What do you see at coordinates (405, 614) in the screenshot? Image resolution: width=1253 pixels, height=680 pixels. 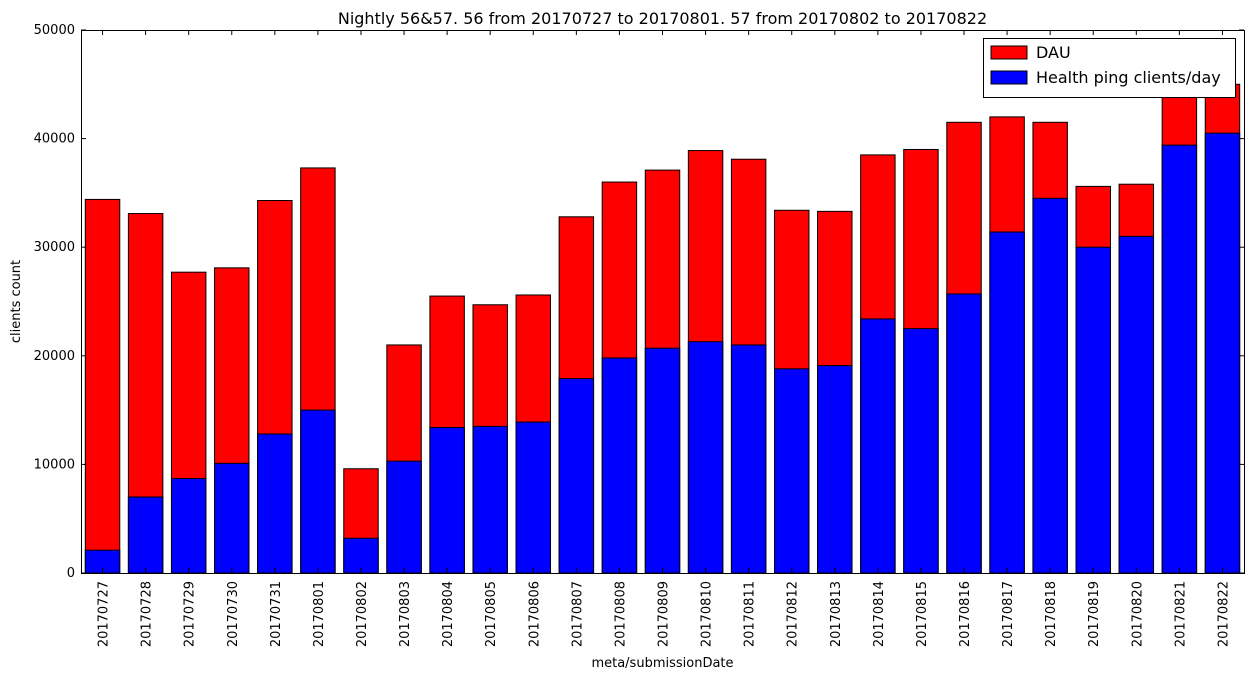 I see `x-tick-label: 20170803` at bounding box center [405, 614].